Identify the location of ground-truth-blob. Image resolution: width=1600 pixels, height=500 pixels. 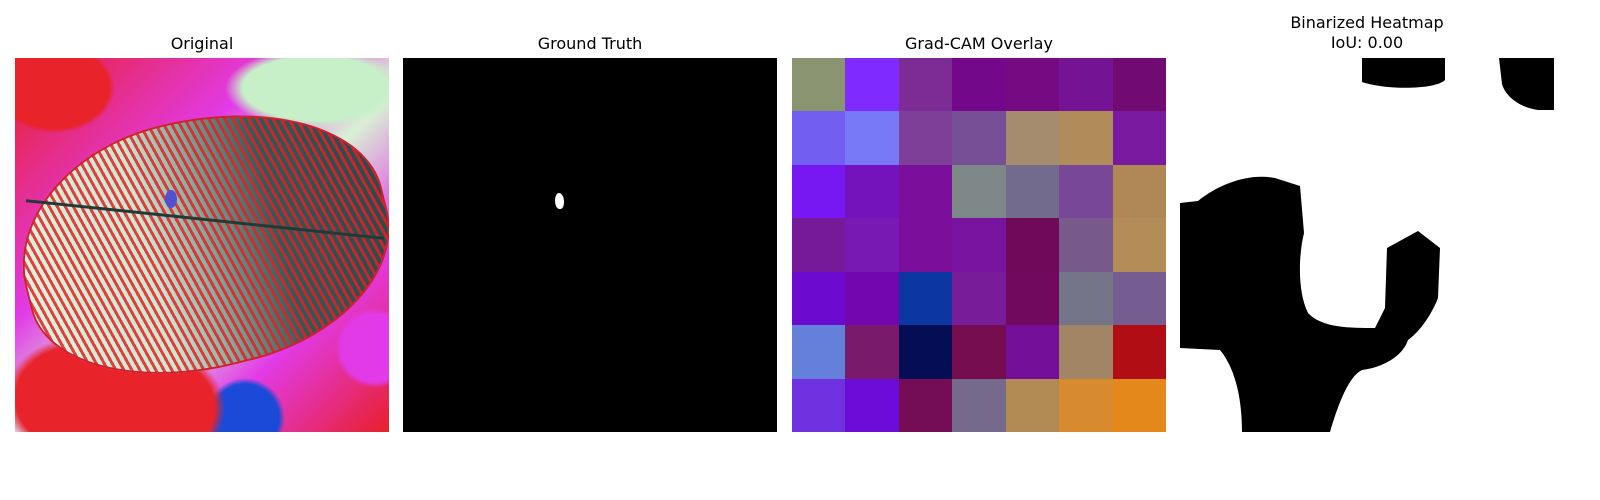
(559, 201).